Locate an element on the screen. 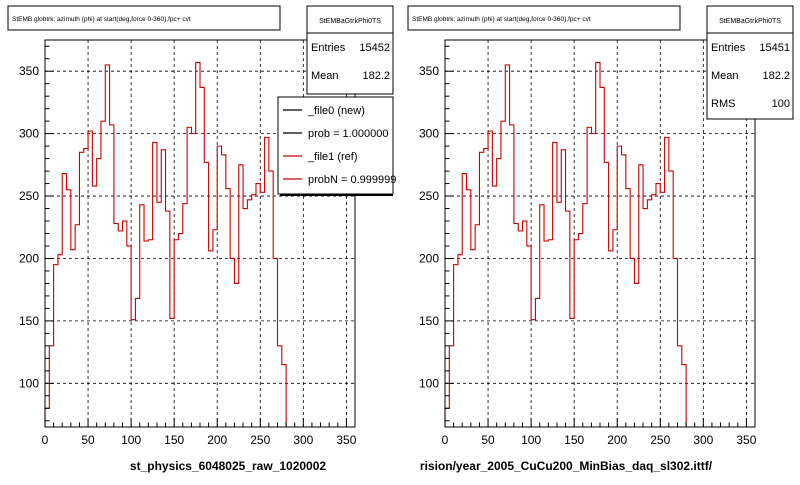 This screenshot has height=485, width=800. legend-label: _file0 (new) is located at coordinates (336, 111).